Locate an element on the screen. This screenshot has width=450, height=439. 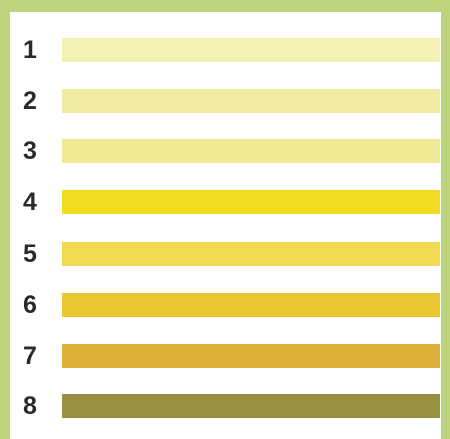
swatch-number: 8 is located at coordinates (30, 406).